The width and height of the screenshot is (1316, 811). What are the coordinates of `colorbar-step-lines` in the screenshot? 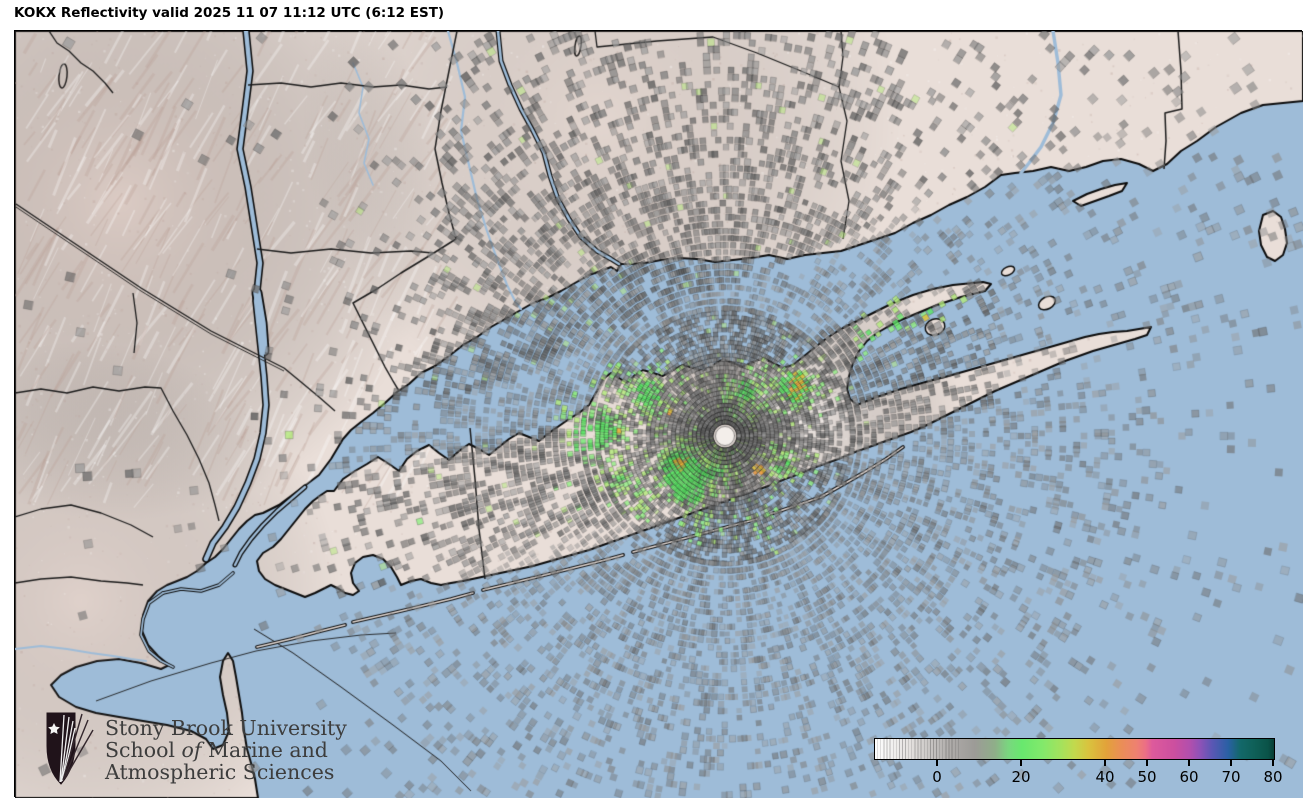 It's located at (917, 749).